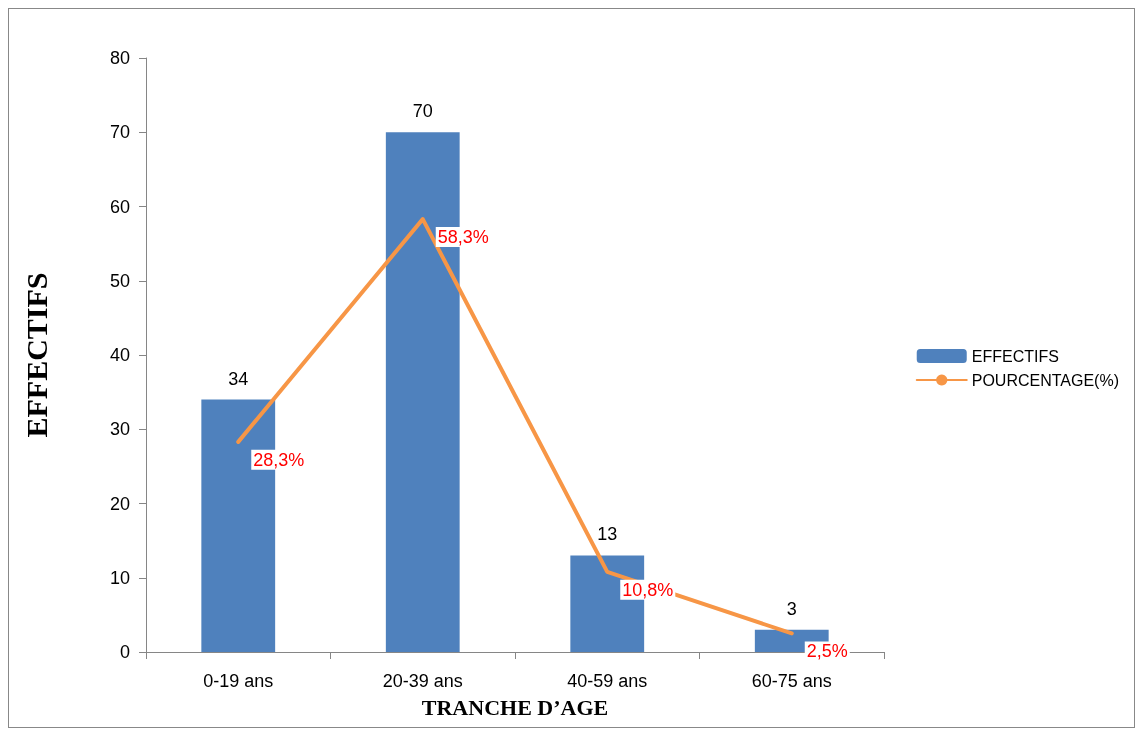  Describe the element at coordinates (791, 681) in the screenshot. I see `x-tick-label: 60-75 ans` at that location.